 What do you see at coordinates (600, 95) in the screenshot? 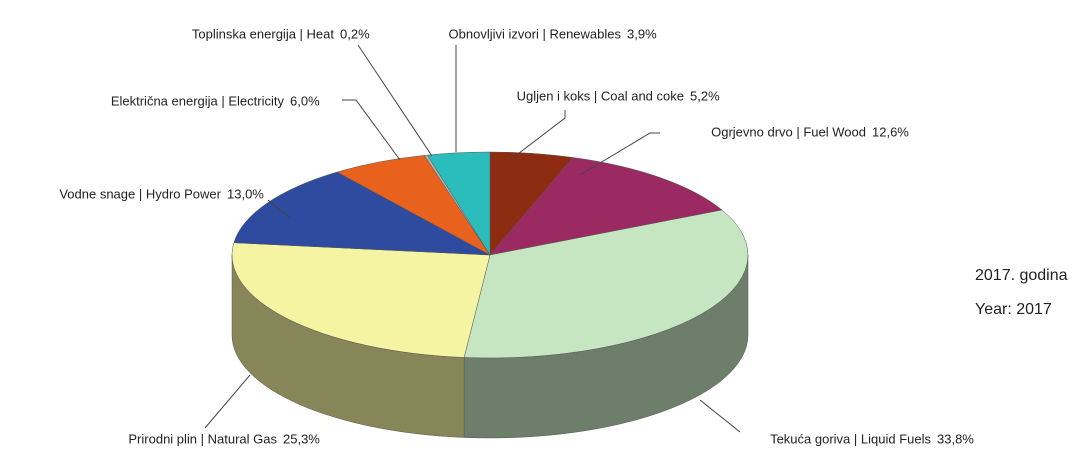
I see `label-category: Ugljen i koks | Coal and coke` at bounding box center [600, 95].